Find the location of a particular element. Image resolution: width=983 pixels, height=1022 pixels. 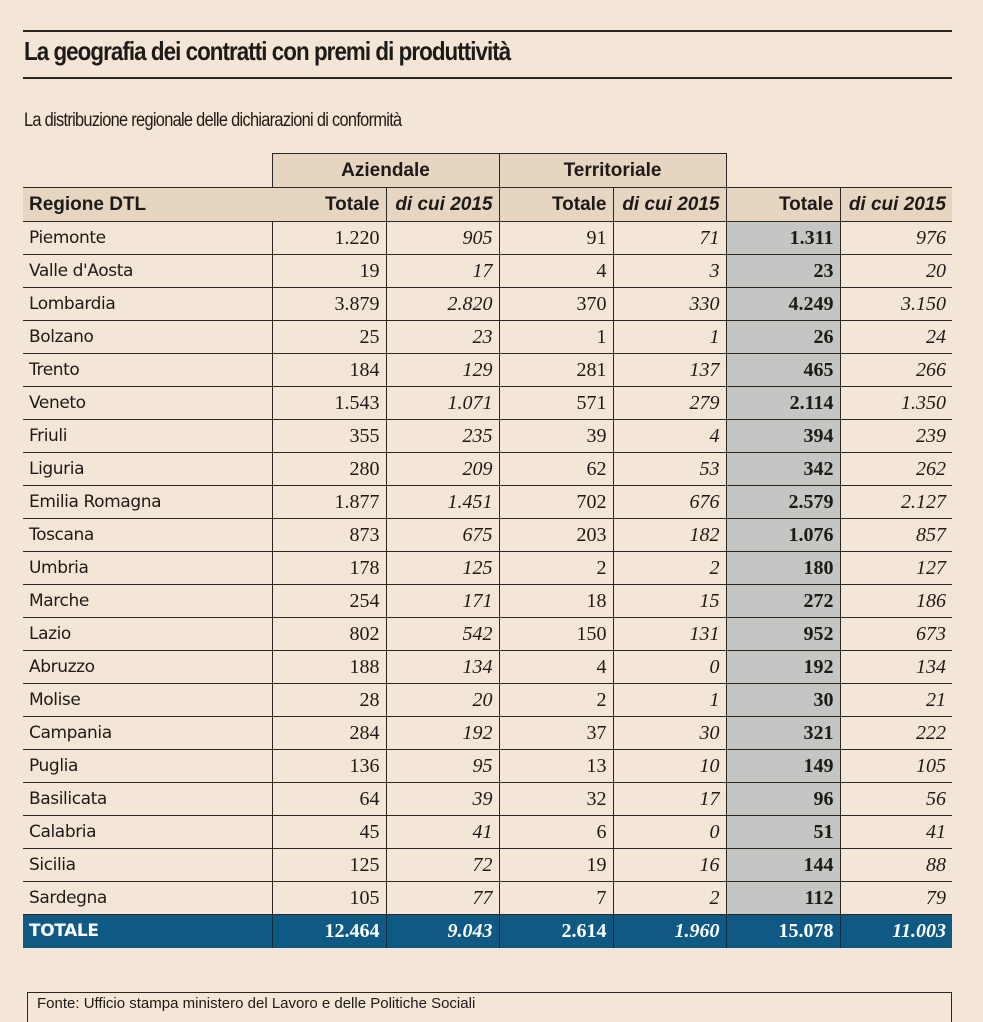

column-header-totale-2015: di cui 2015 is located at coordinates (896, 204).